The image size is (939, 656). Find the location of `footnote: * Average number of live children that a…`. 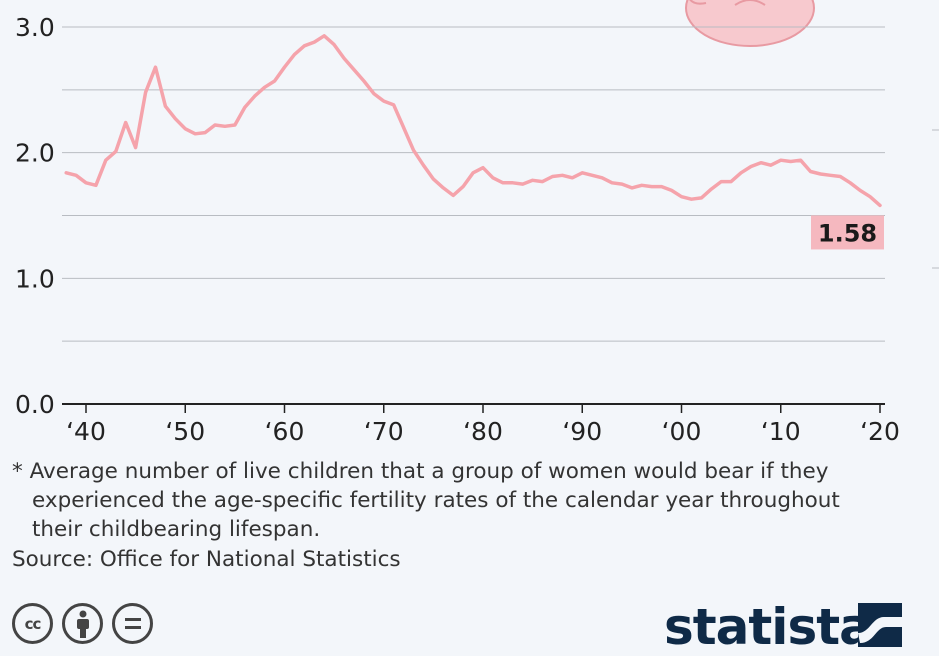

footnote: * Average number of live children that a… is located at coordinates (452, 500).